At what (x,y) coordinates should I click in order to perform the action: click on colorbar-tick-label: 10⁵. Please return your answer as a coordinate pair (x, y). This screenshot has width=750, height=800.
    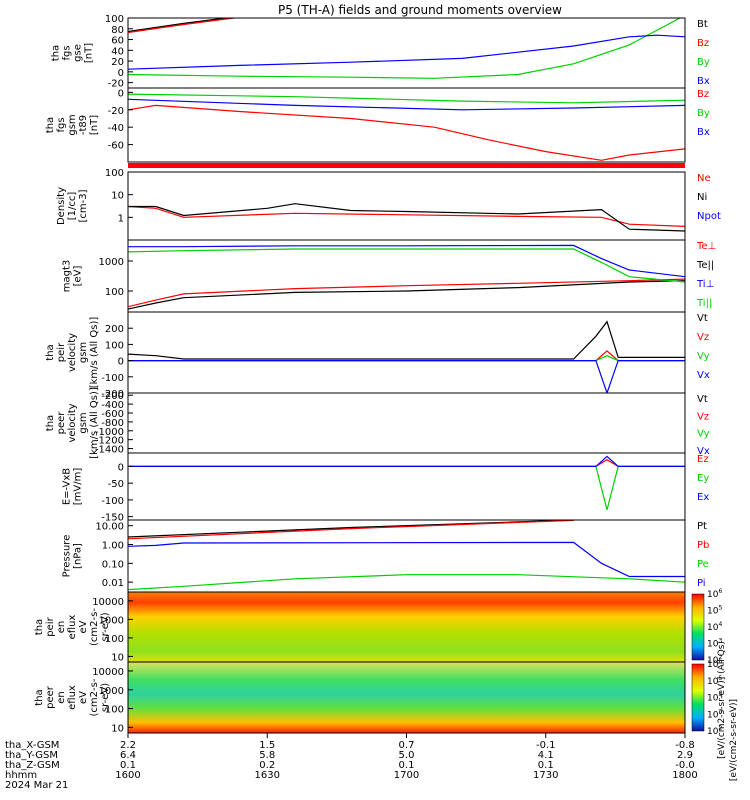
    Looking at the image, I should click on (714, 681).